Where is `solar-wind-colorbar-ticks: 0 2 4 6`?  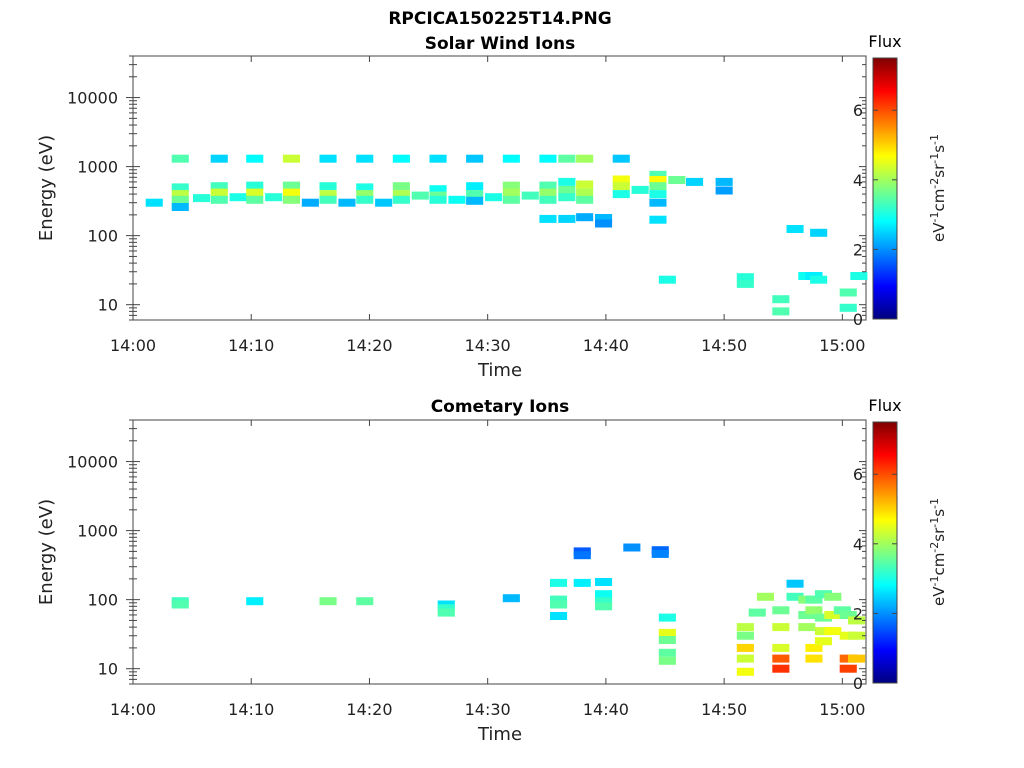 solar-wind-colorbar-ticks: 0 2 4 6 is located at coordinates (875, 215).